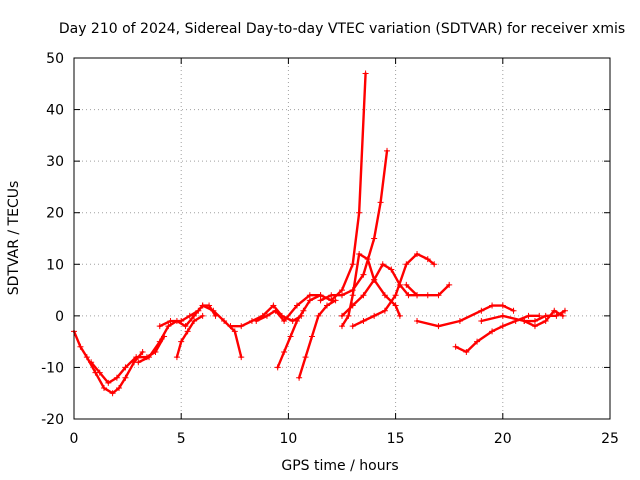  Describe the element at coordinates (55, 265) in the screenshot. I see `y-tick-label: 10` at that location.